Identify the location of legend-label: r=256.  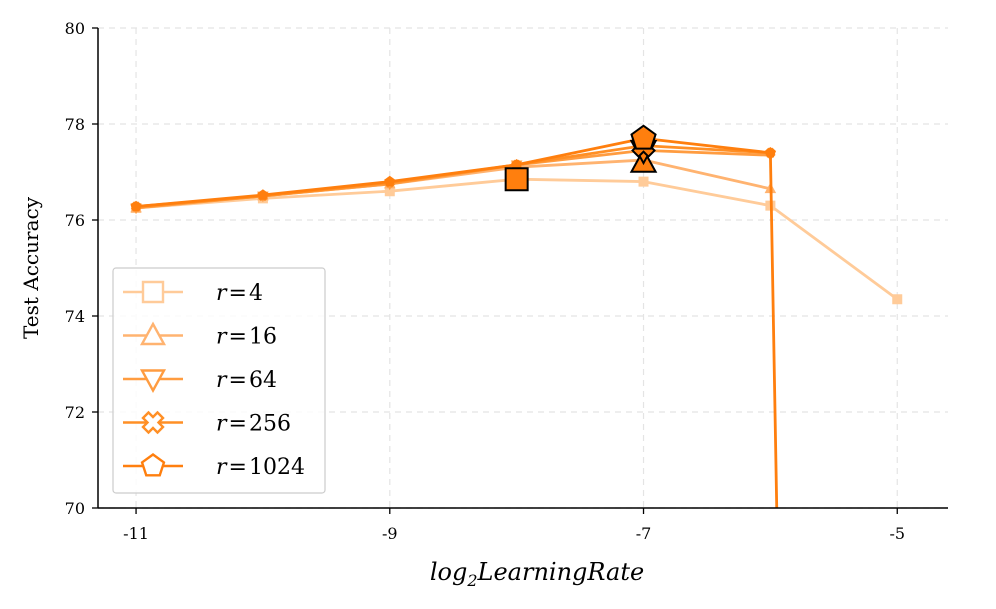
(253, 424).